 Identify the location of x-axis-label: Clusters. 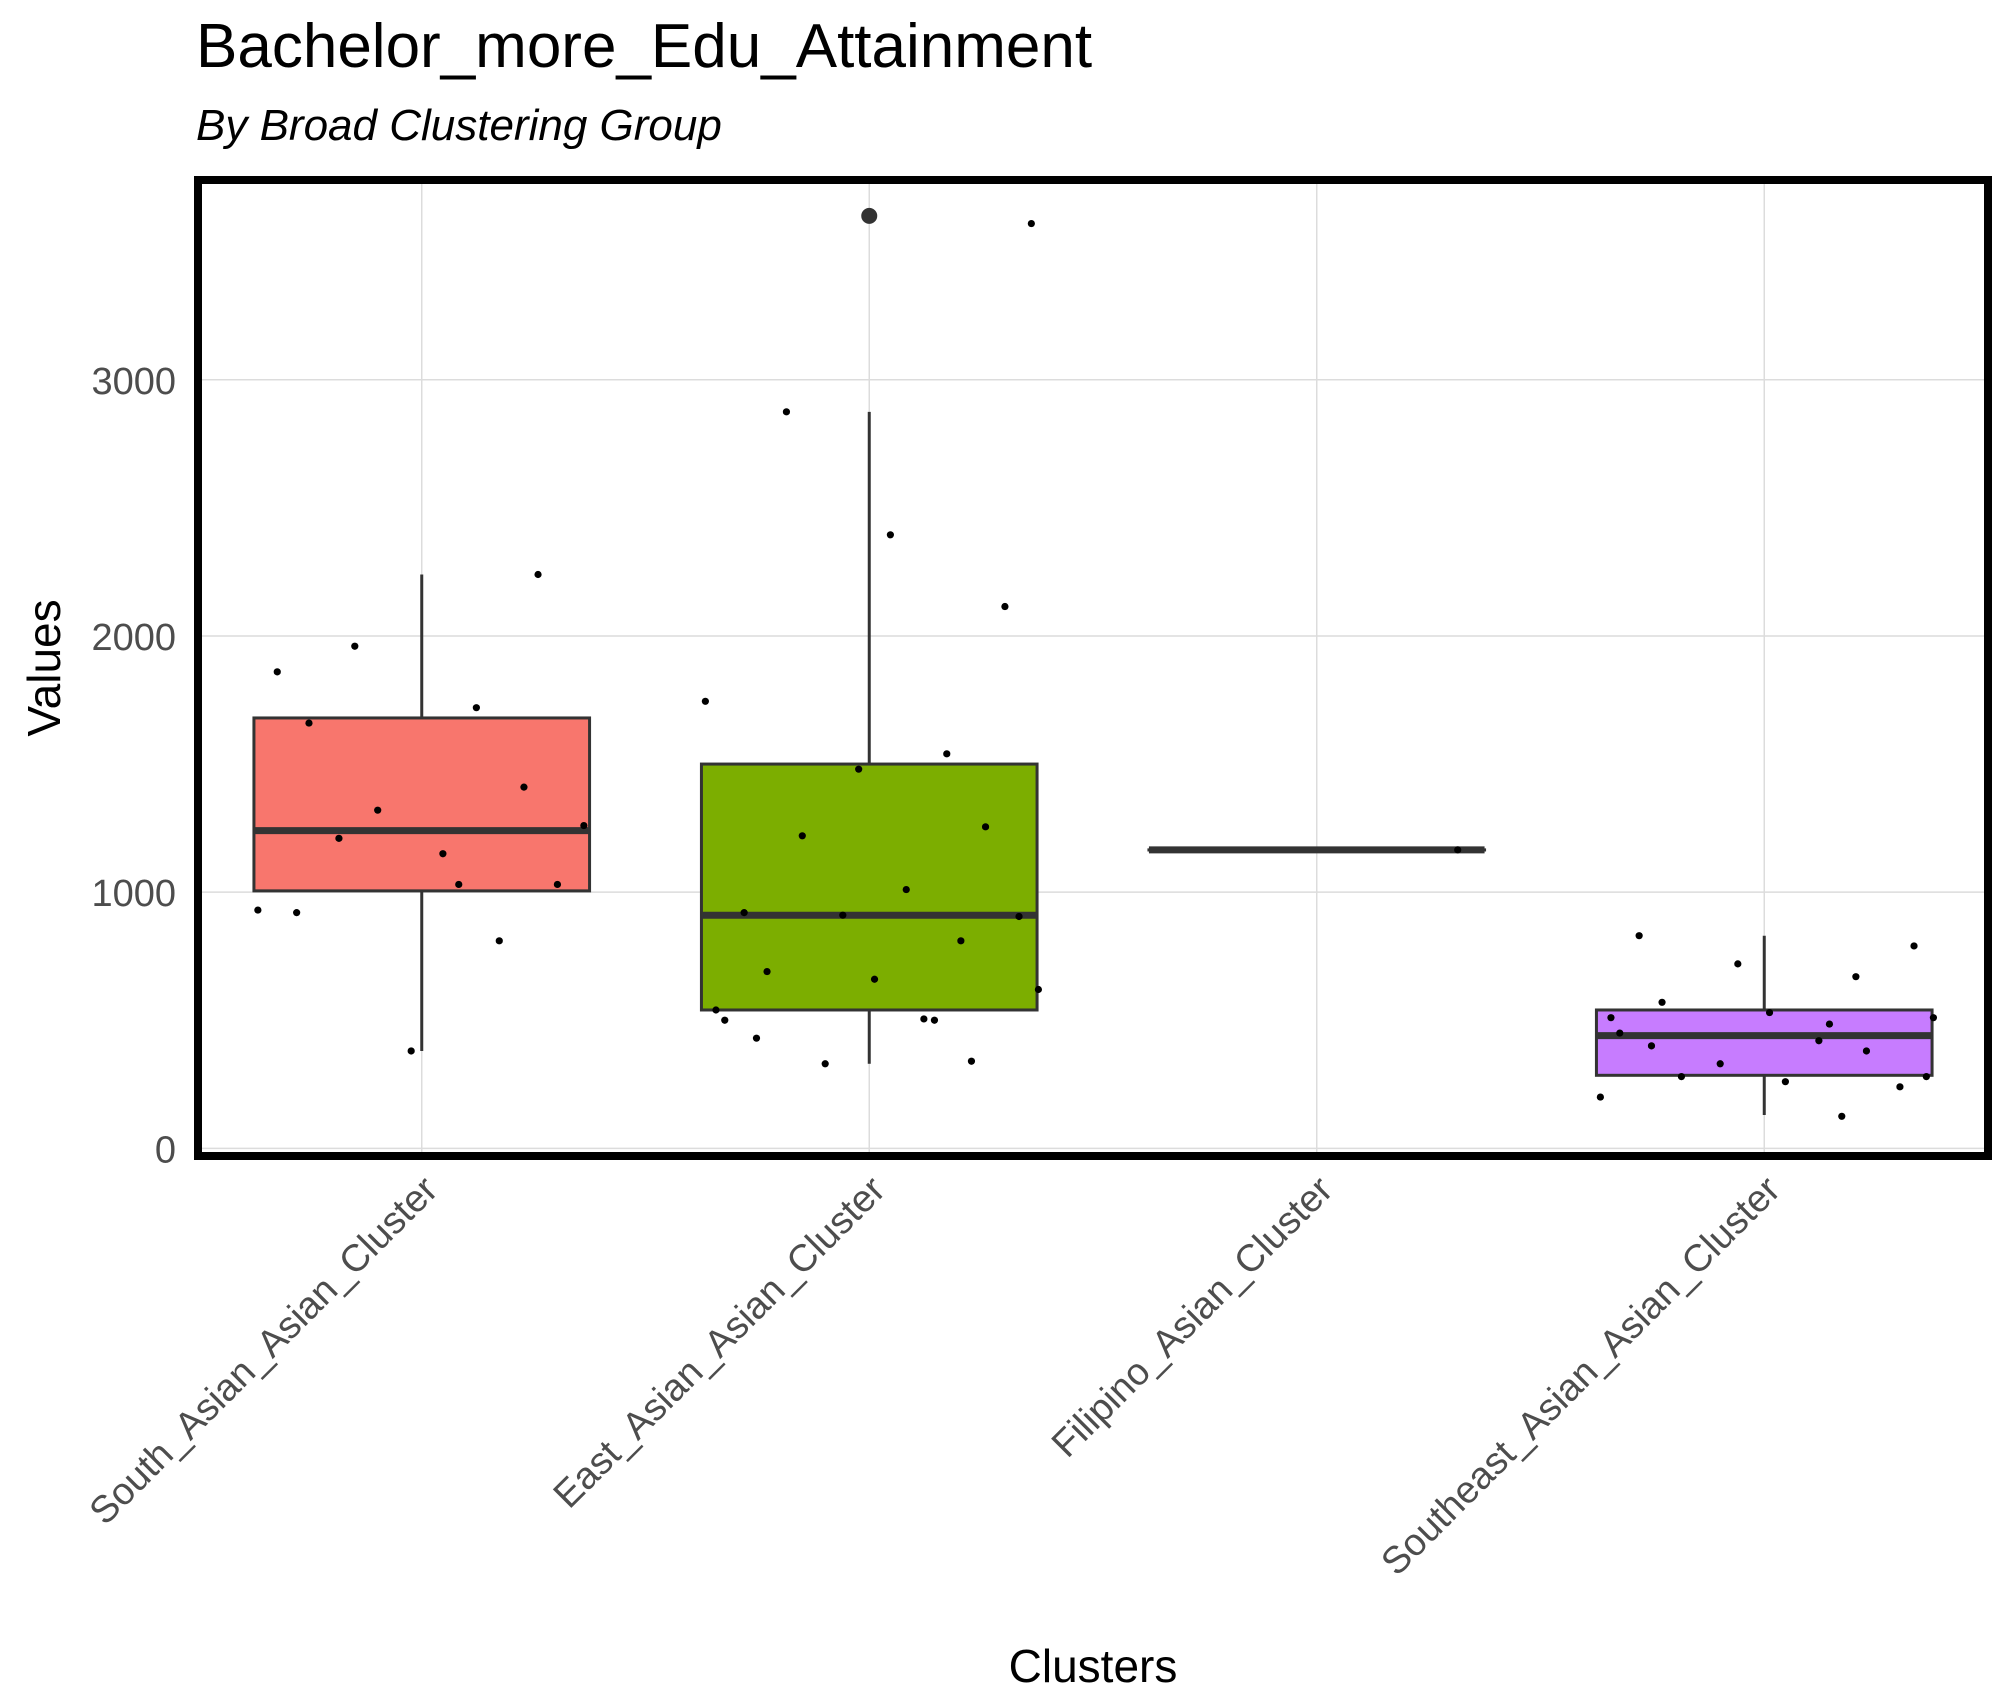
(1093, 1666).